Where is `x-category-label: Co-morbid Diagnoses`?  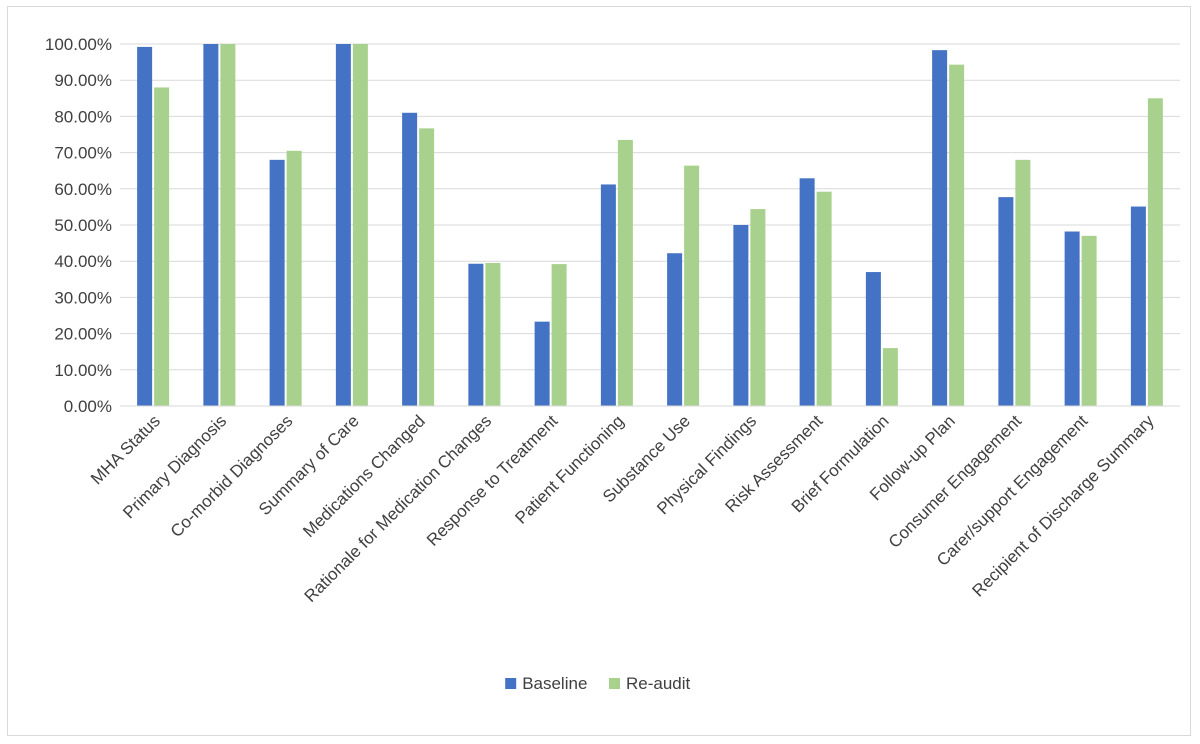 x-category-label: Co-morbid Diagnoses is located at coordinates (232, 476).